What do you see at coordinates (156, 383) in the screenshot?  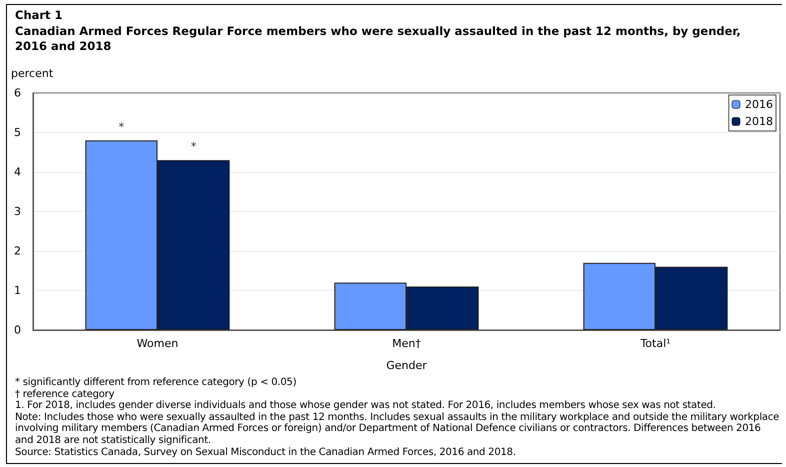 I see `text: * significantly different from reference category (p < 0.05)` at bounding box center [156, 383].